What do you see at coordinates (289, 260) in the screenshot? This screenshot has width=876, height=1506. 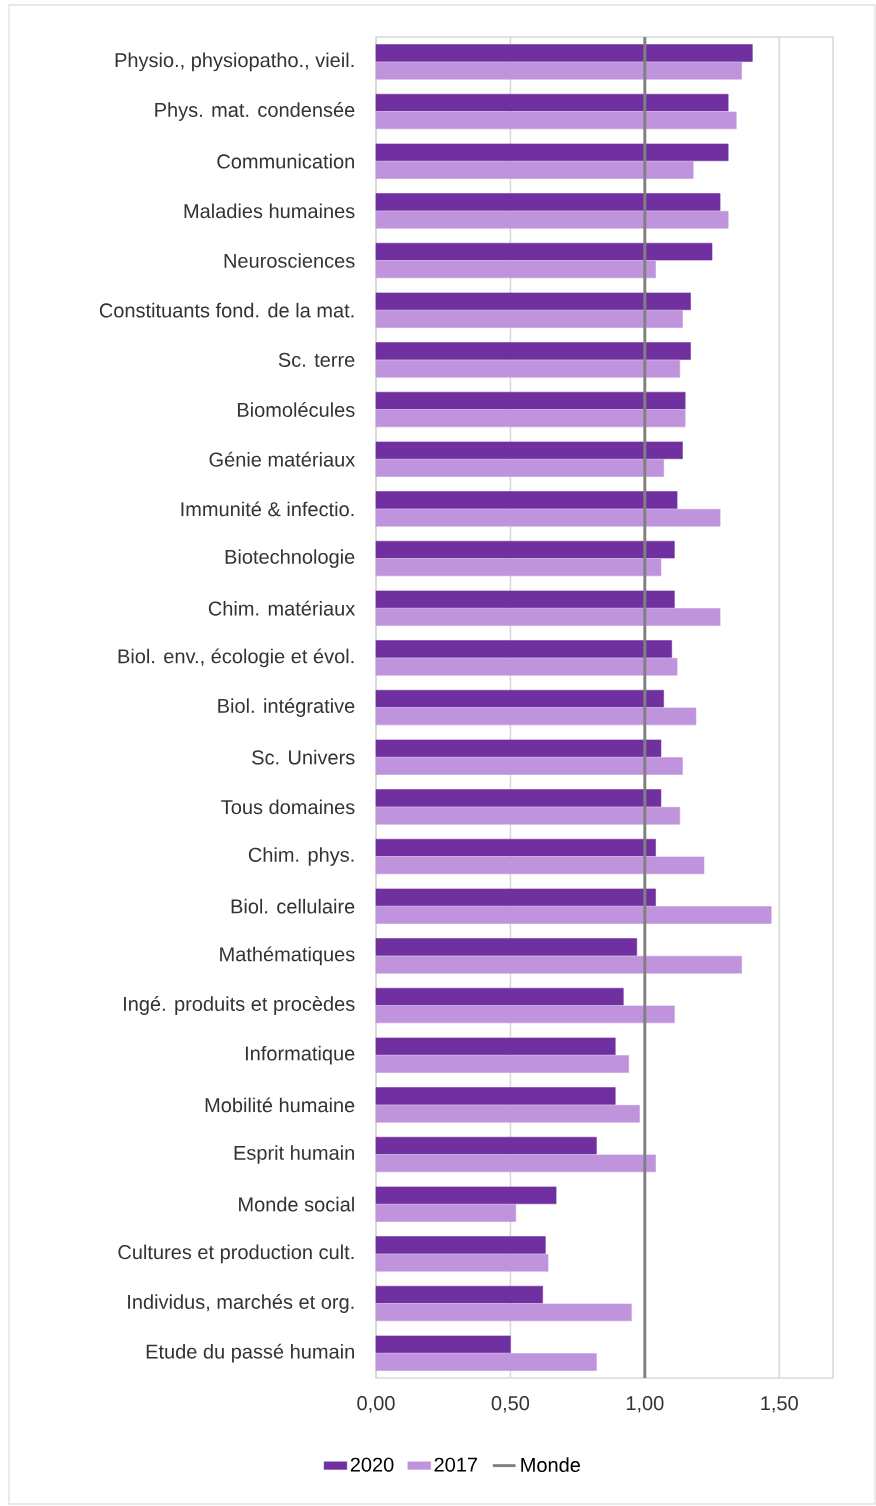 I see `y-tick-label: Neurosciences` at bounding box center [289, 260].